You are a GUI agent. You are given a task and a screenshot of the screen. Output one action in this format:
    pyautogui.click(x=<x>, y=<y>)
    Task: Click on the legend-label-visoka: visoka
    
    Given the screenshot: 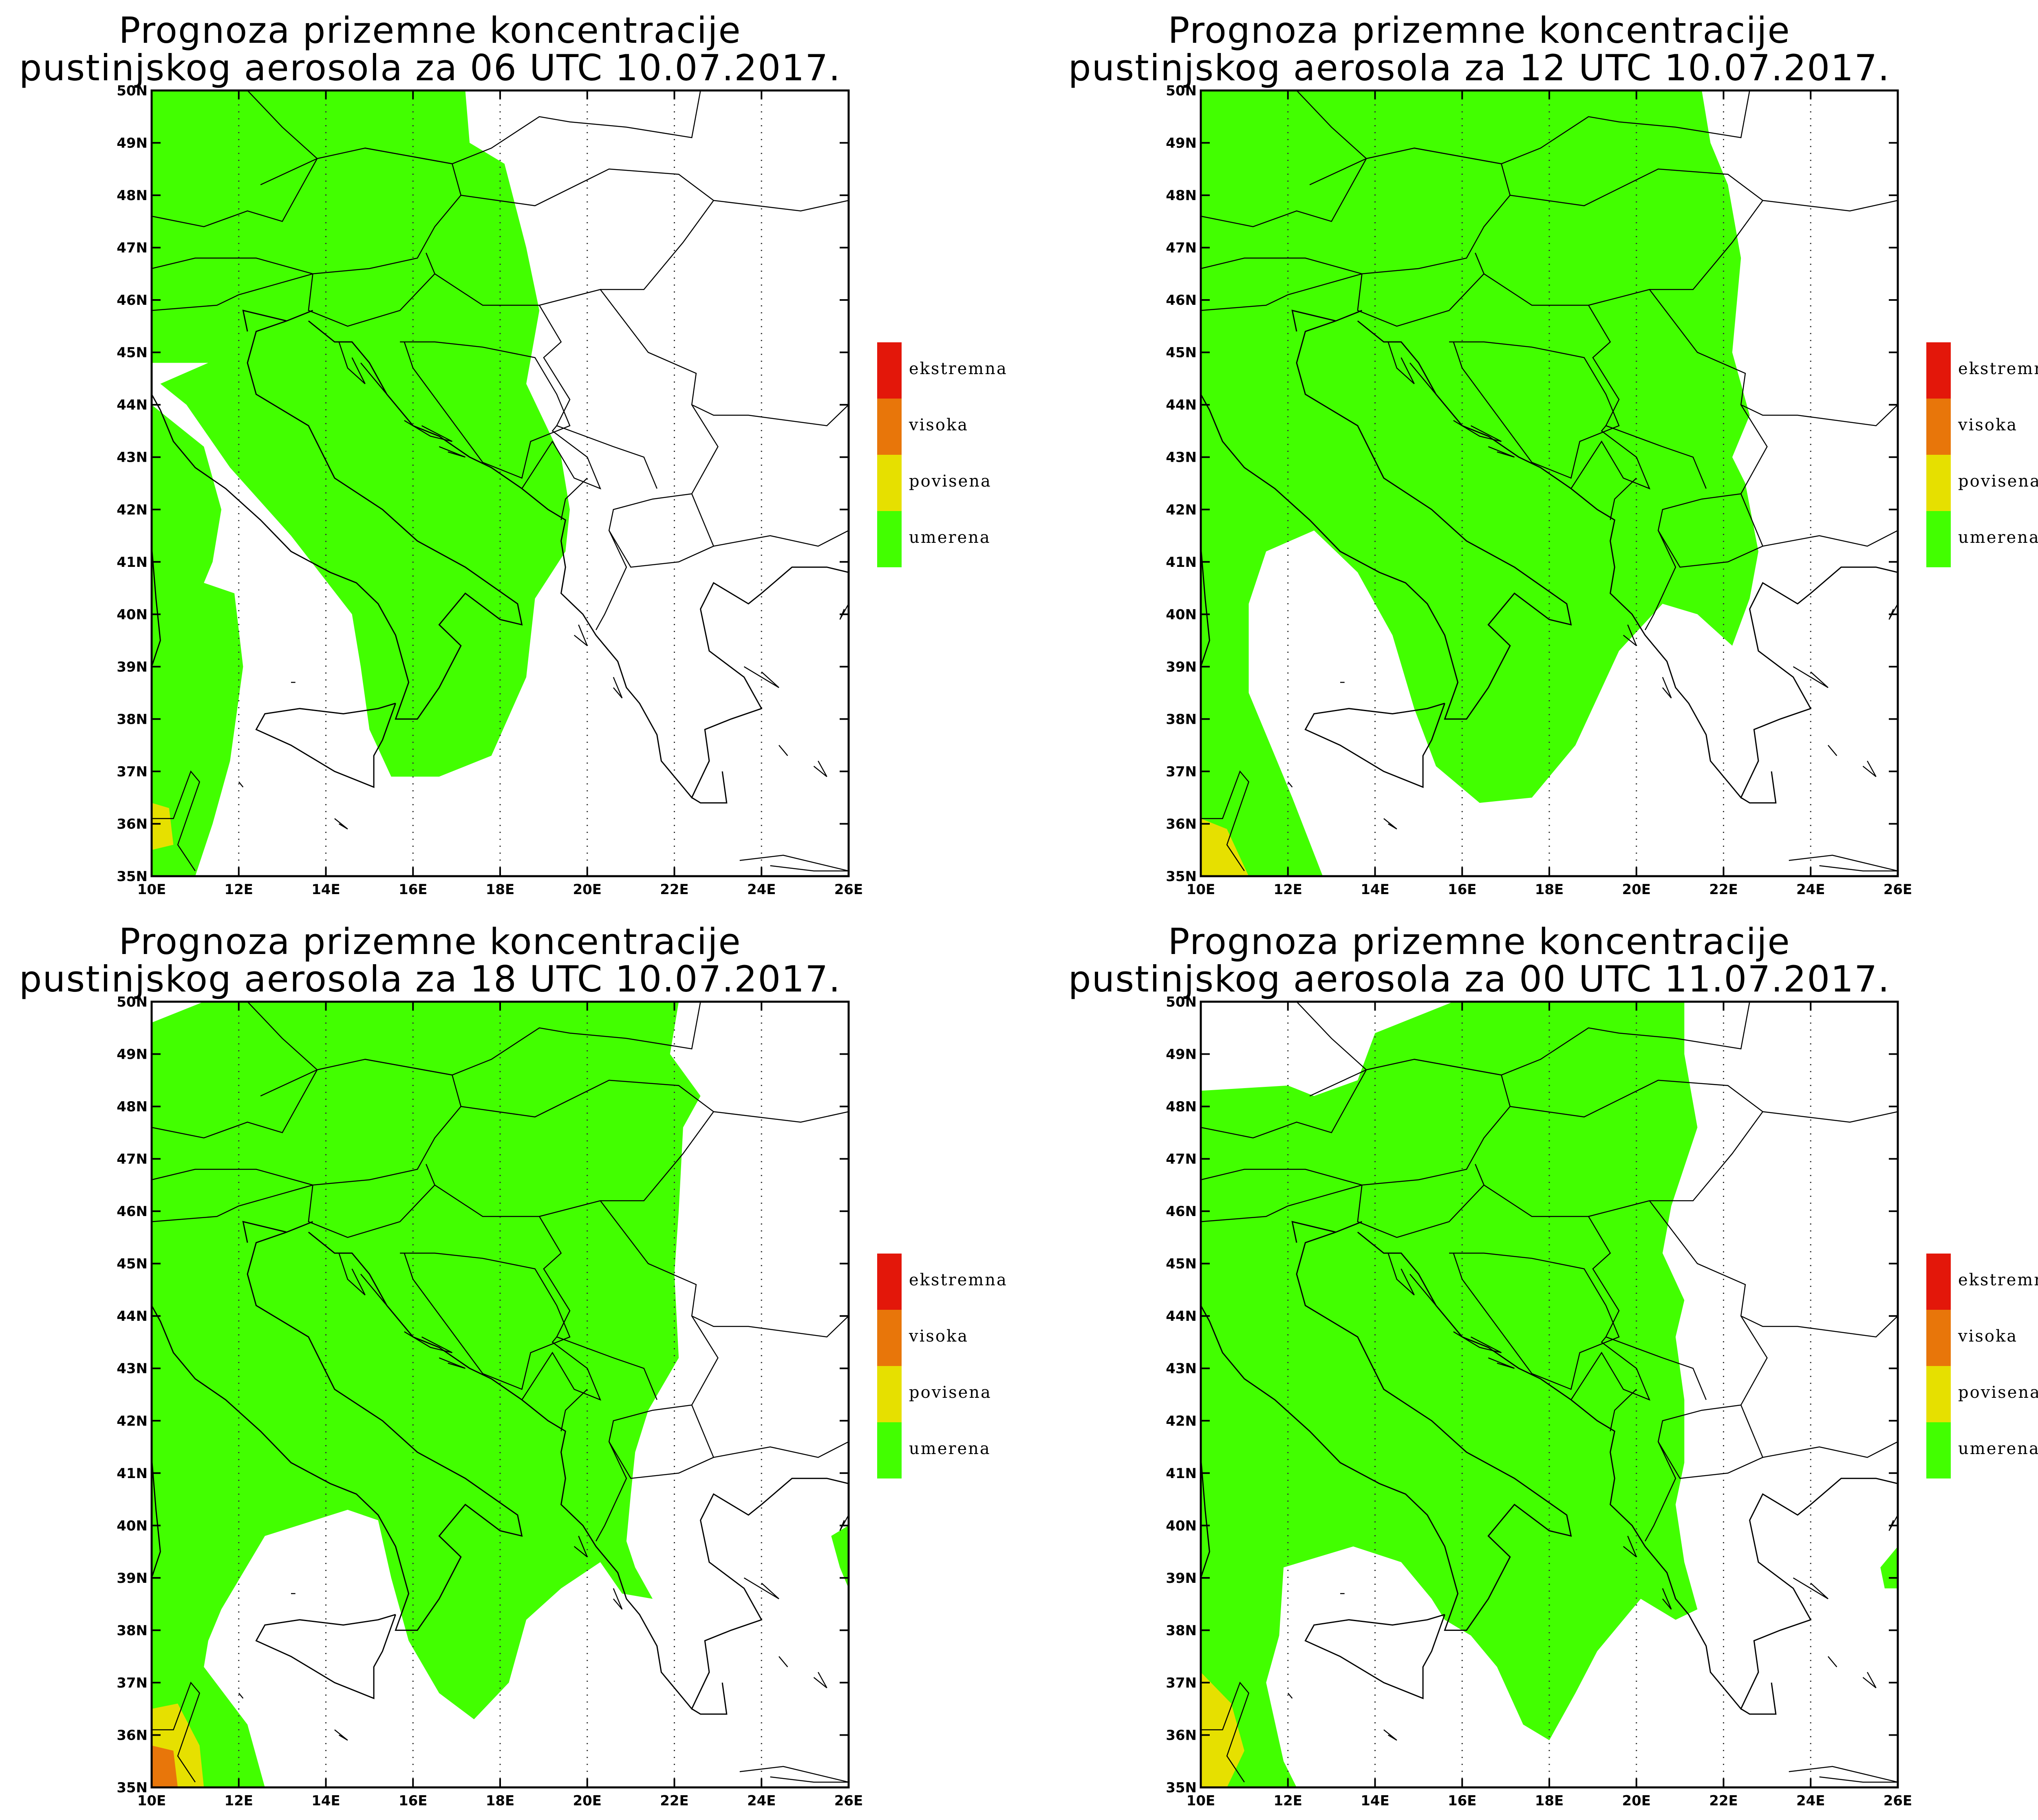 What is the action you would take?
    pyautogui.click(x=1988, y=425)
    